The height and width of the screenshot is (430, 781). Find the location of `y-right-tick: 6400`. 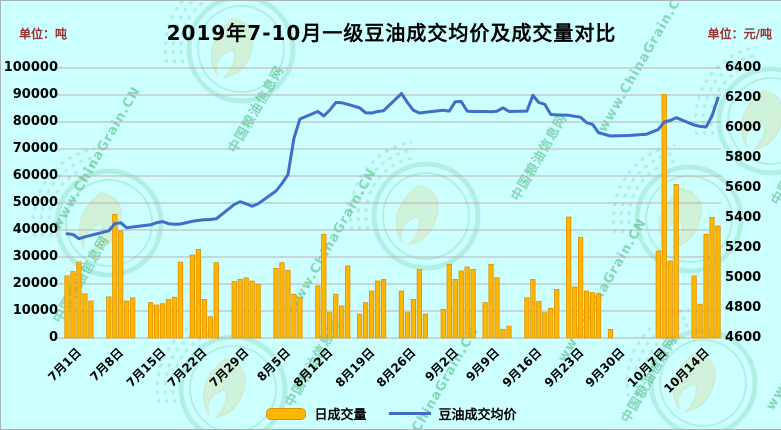

y-right-tick: 6400 is located at coordinates (743, 67).